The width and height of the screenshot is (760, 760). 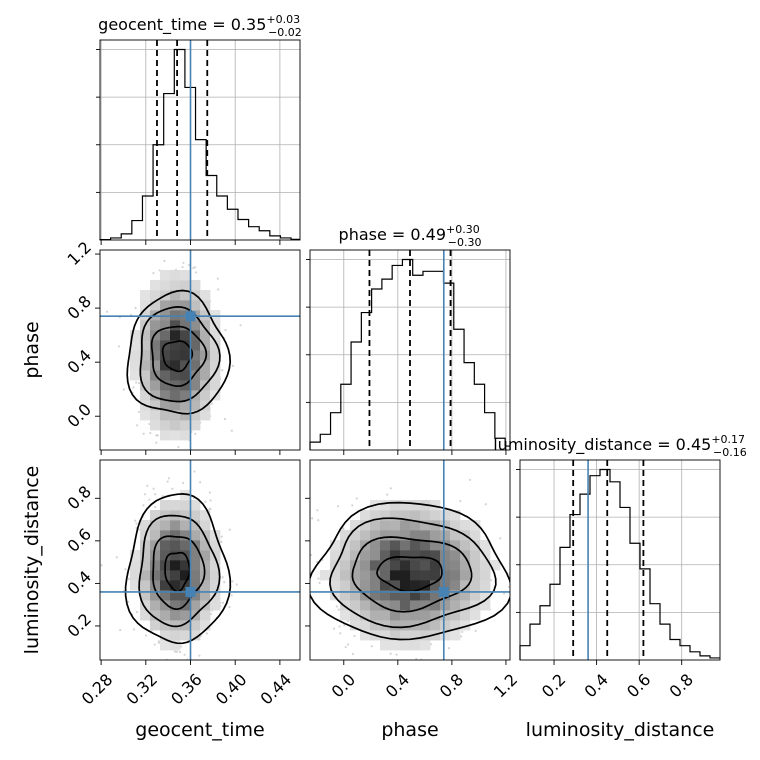 I want to click on title-plus-geocent_time: +0.03, so click(x=283, y=19).